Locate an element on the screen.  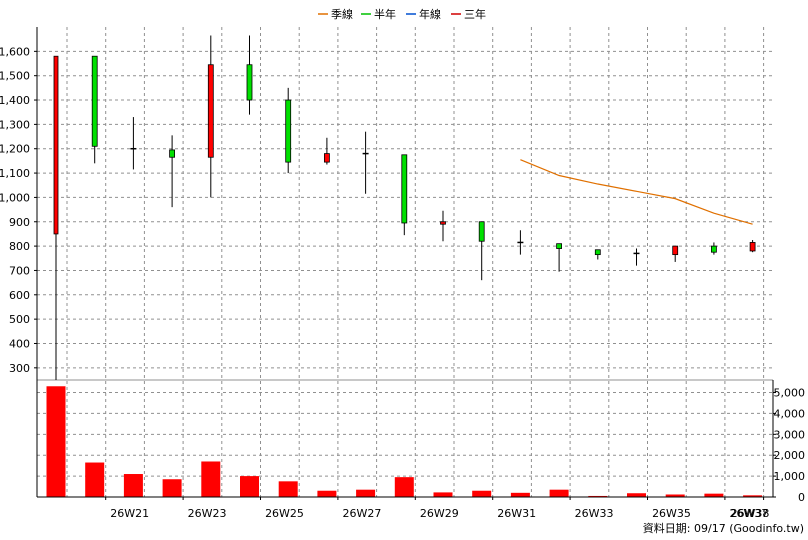
x-tick-label: 26W38 is located at coordinates (750, 513).